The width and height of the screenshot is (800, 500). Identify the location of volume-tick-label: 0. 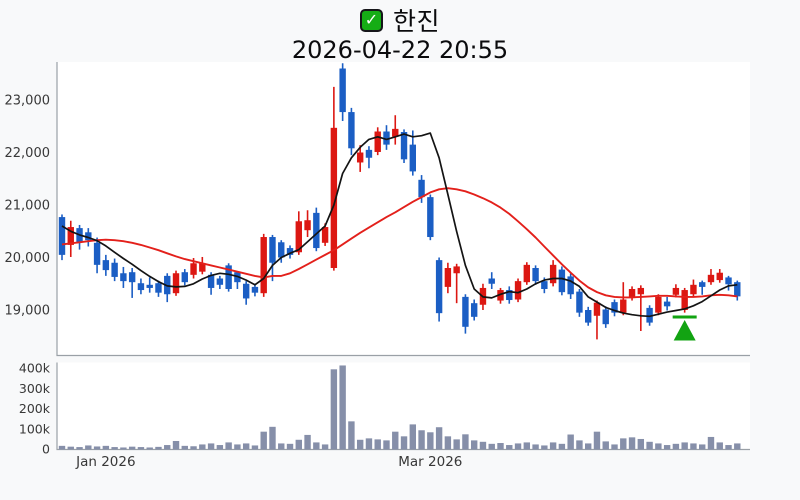
(46, 449).